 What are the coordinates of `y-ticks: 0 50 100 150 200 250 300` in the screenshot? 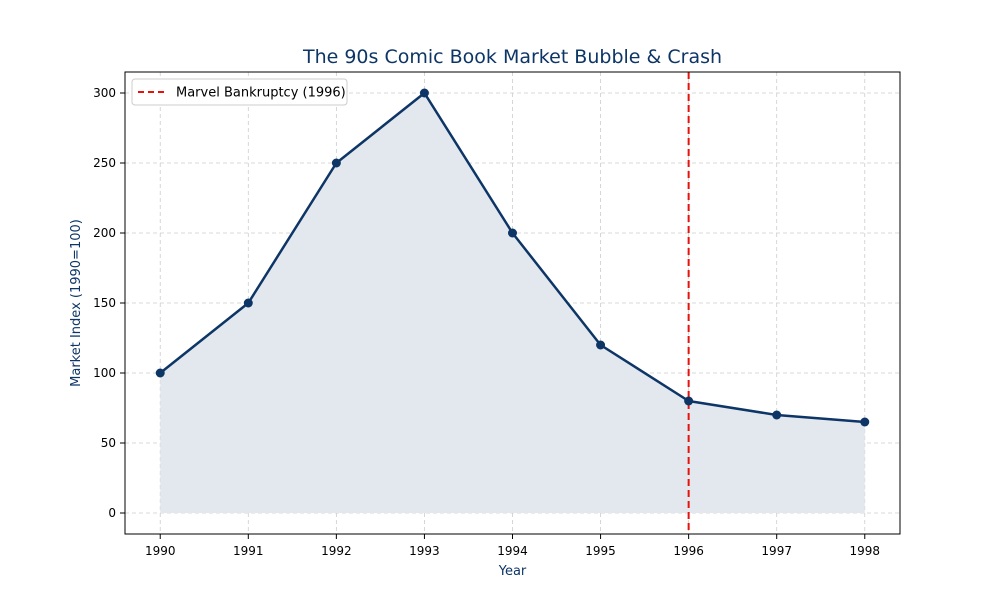 It's located at (109, 303).